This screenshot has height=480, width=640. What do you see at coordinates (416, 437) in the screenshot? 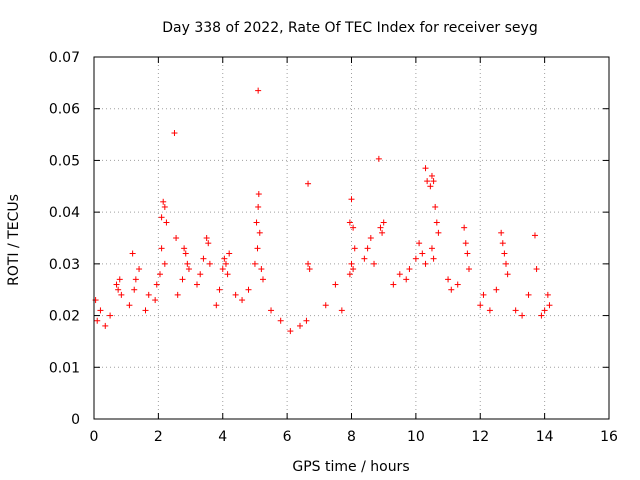
I see `x-tick-label: 10` at bounding box center [416, 437].